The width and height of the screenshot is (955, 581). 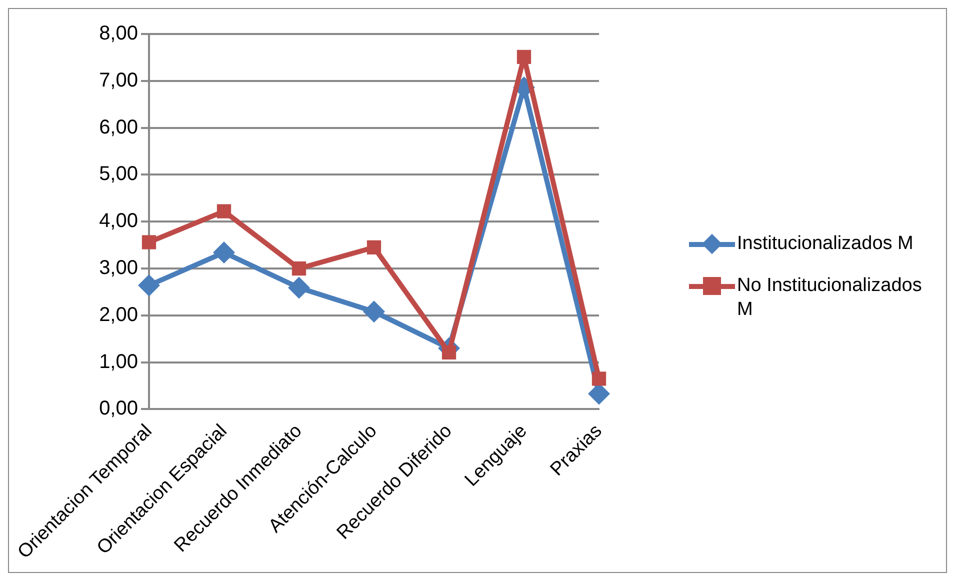 What do you see at coordinates (118, 315) in the screenshot?
I see `y-tick-label: 2,00` at bounding box center [118, 315].